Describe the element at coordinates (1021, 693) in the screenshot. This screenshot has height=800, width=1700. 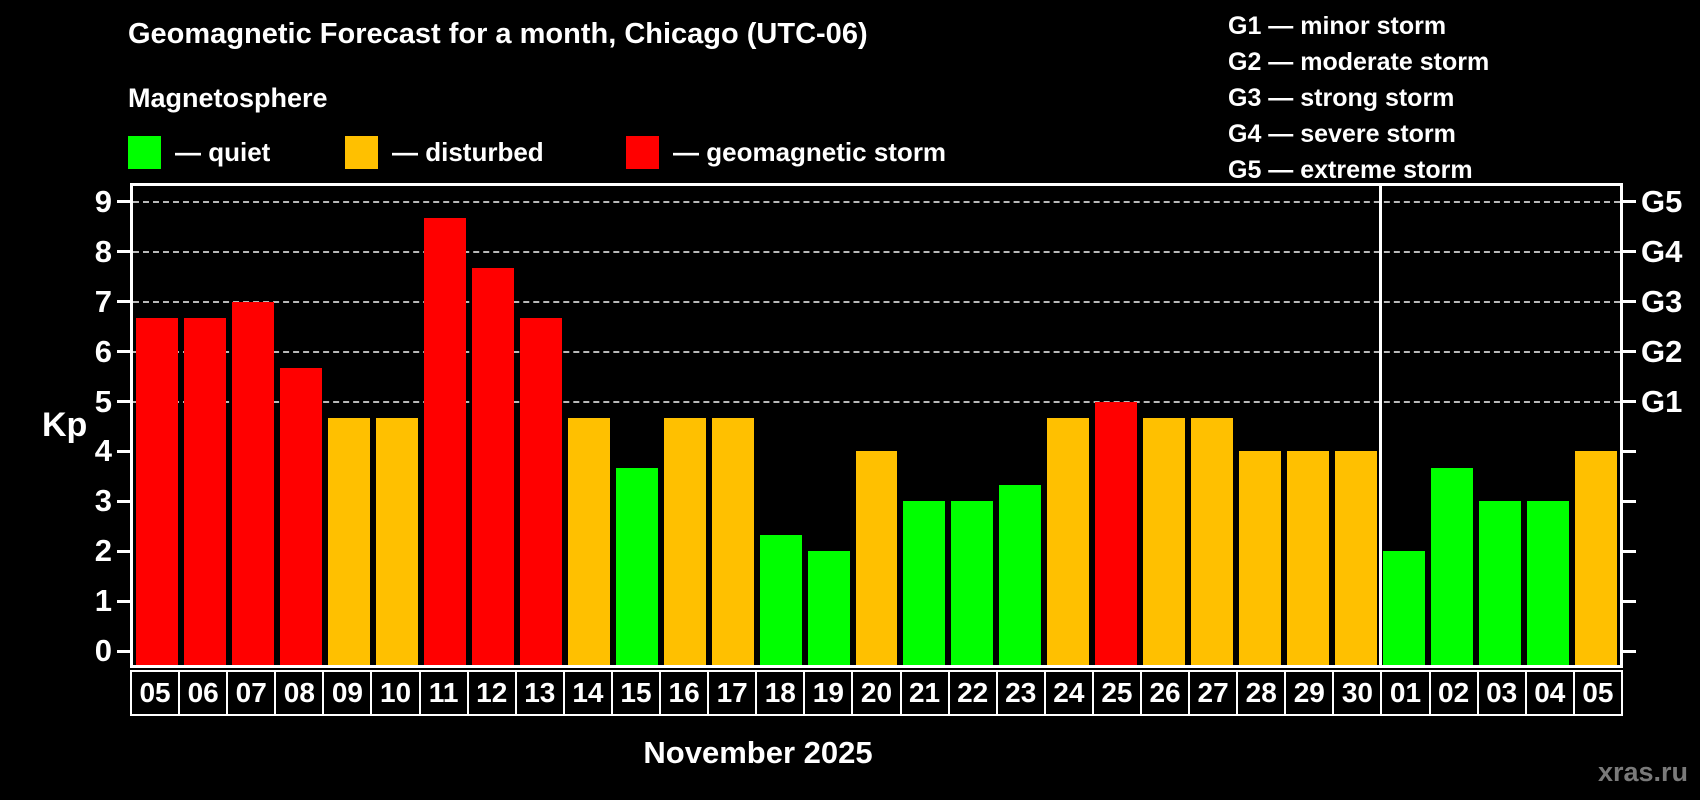
I see `day-cell: 23` at that location.